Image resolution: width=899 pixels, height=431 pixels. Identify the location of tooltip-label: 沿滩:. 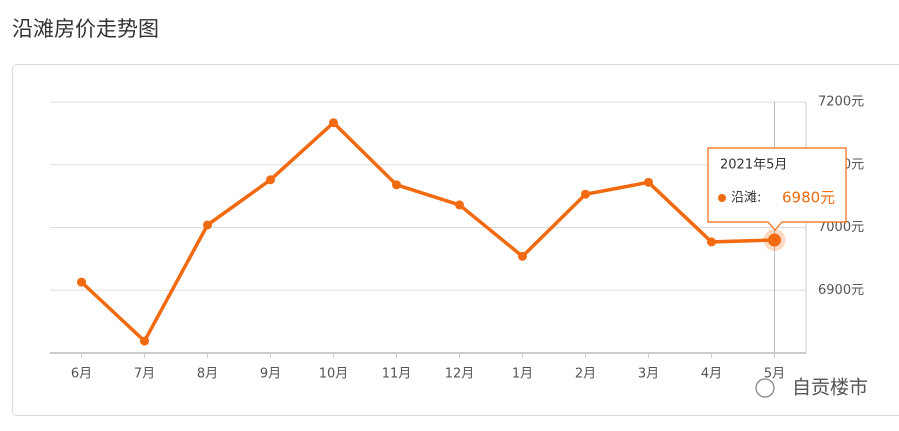
(746, 198).